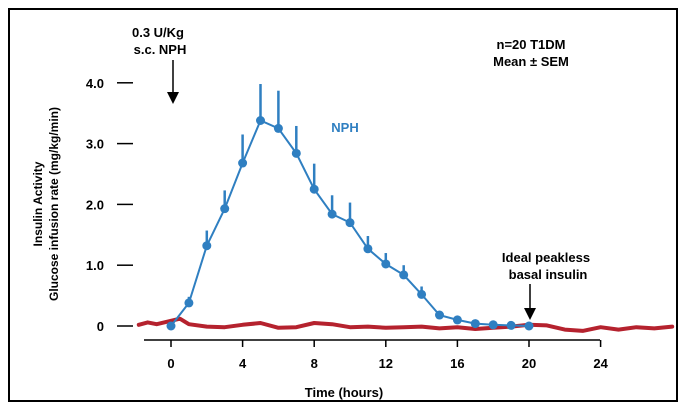 The width and height of the screenshot is (686, 403). What do you see at coordinates (95, 144) in the screenshot?
I see `y-tick-label: 3.0` at bounding box center [95, 144].